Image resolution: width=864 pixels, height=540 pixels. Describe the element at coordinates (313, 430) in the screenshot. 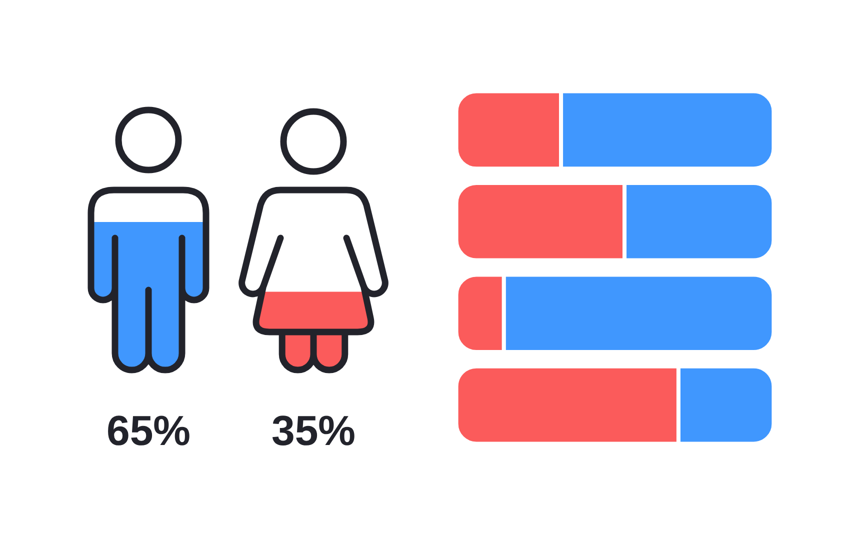

I see `data-label: 35%` at that location.